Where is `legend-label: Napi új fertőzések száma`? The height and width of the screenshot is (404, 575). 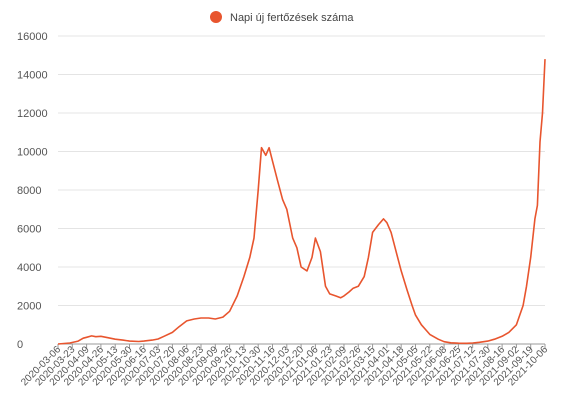 legend-label: Napi új fertőzések száma is located at coordinates (292, 18).